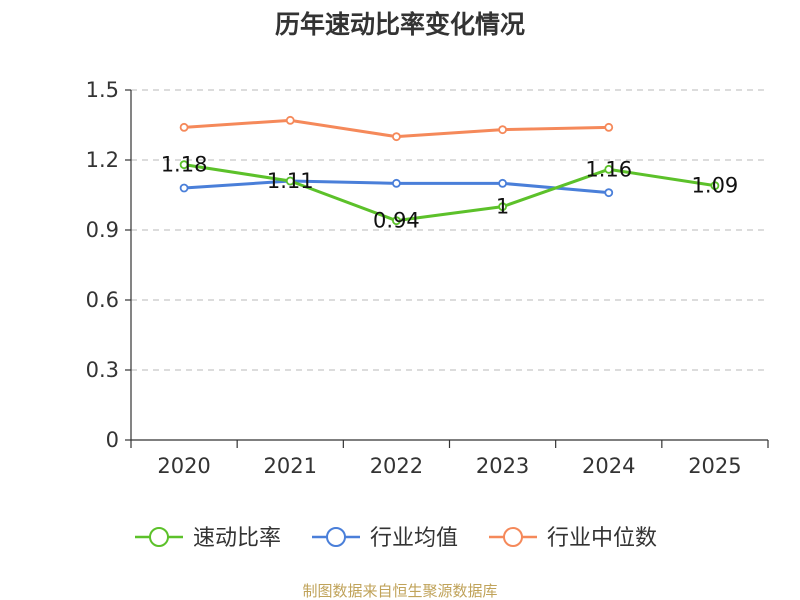 This screenshot has height=600, width=800. What do you see at coordinates (396, 466) in the screenshot?
I see `x-tick-label: 2022` at bounding box center [396, 466].